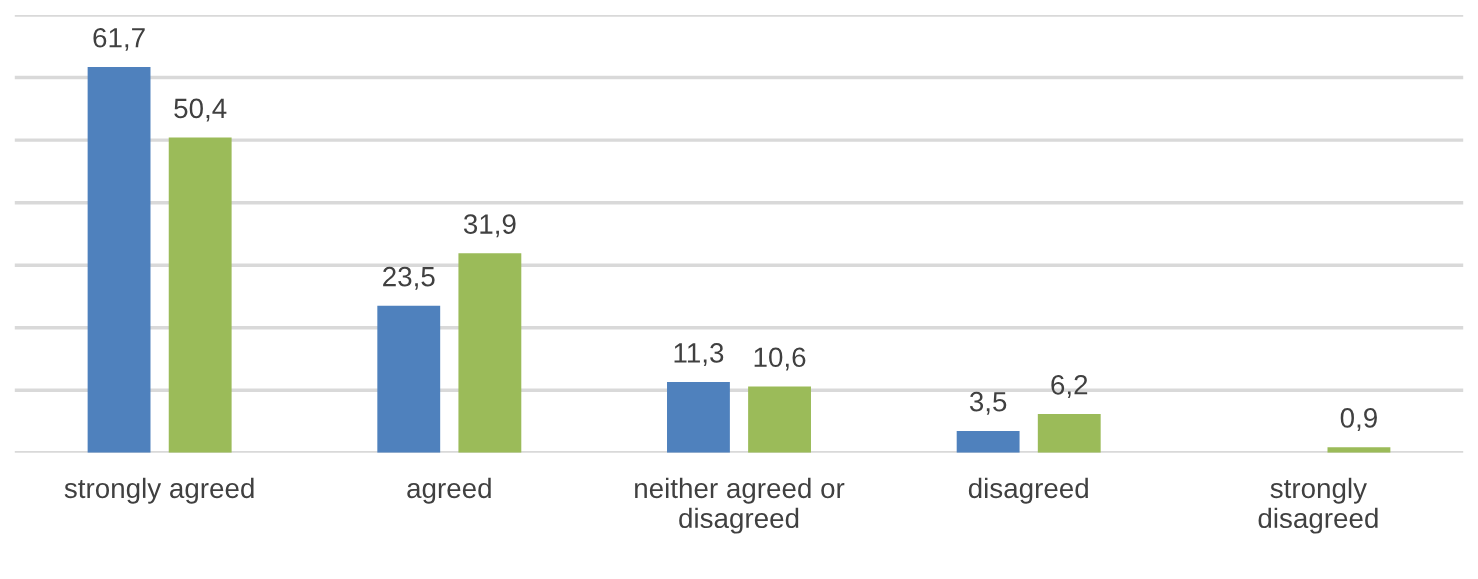 This screenshot has width=1478, height=579. I want to click on x-tick-label: strongly agreed, so click(159, 490).